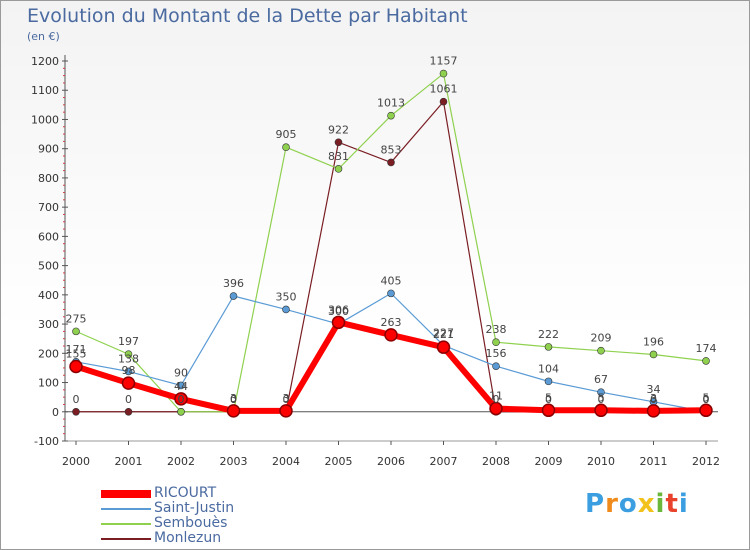 This screenshot has width=750, height=550. I want to click on logo-letter: o, so click(628, 504).